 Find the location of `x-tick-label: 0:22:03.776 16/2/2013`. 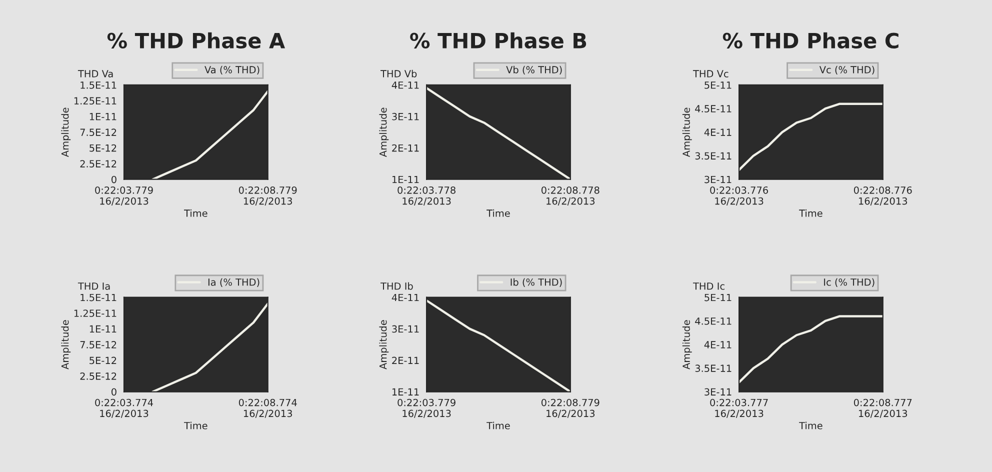

x-tick-label: 0:22:03.776 16/2/2013 is located at coordinates (739, 196).